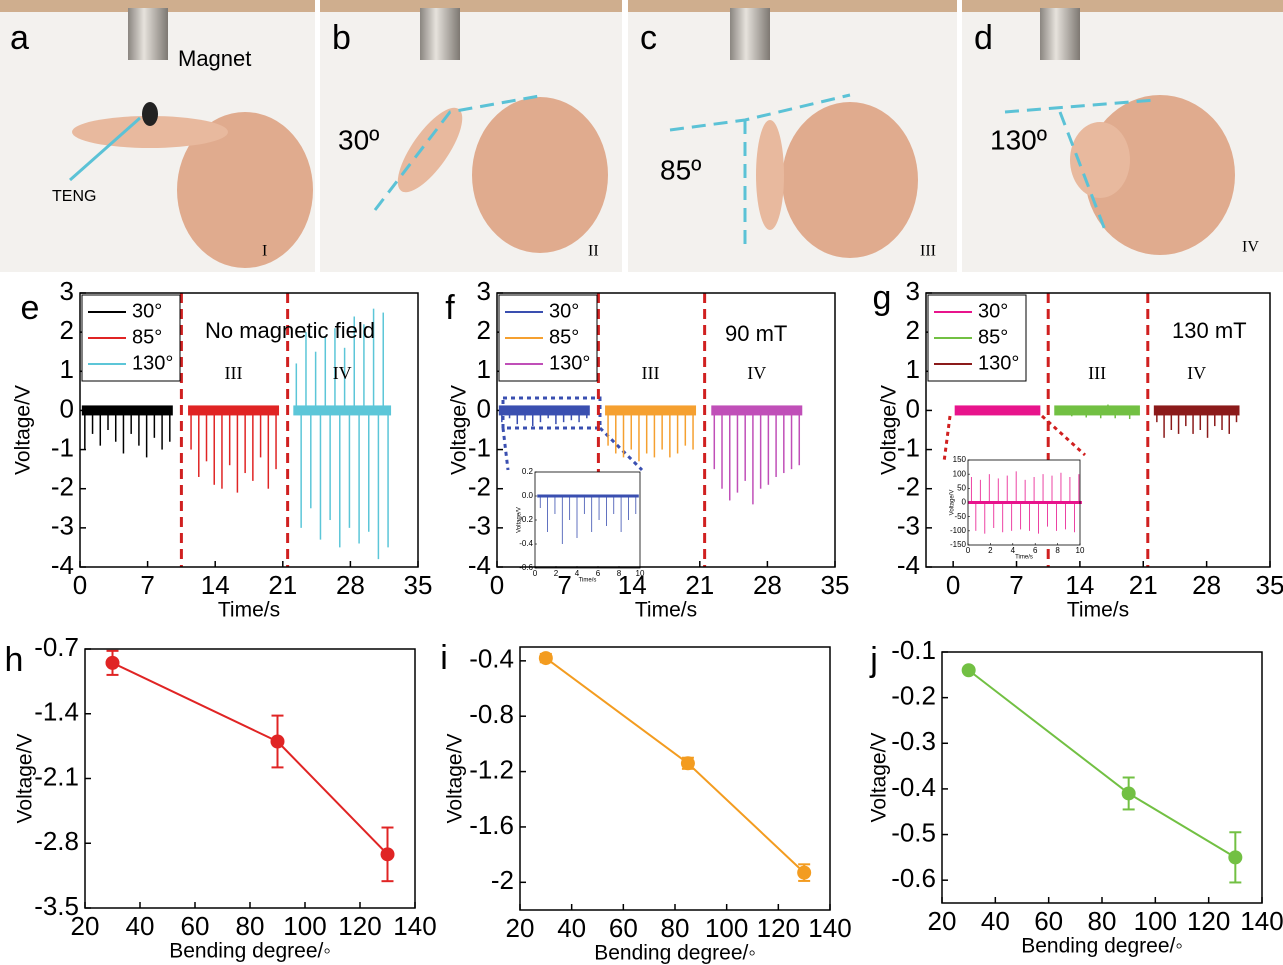 This screenshot has width=1283, height=965. I want to click on photo-panel: a Magnet TENG I, so click(157, 136).